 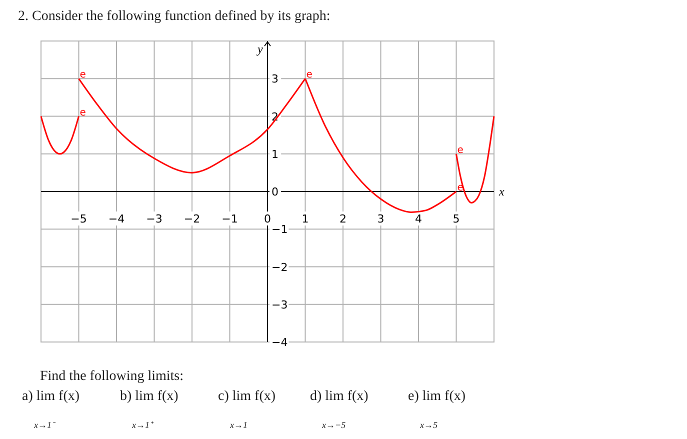 What do you see at coordinates (142, 425) in the screenshot?
I see `text: x→1⁺` at bounding box center [142, 425].